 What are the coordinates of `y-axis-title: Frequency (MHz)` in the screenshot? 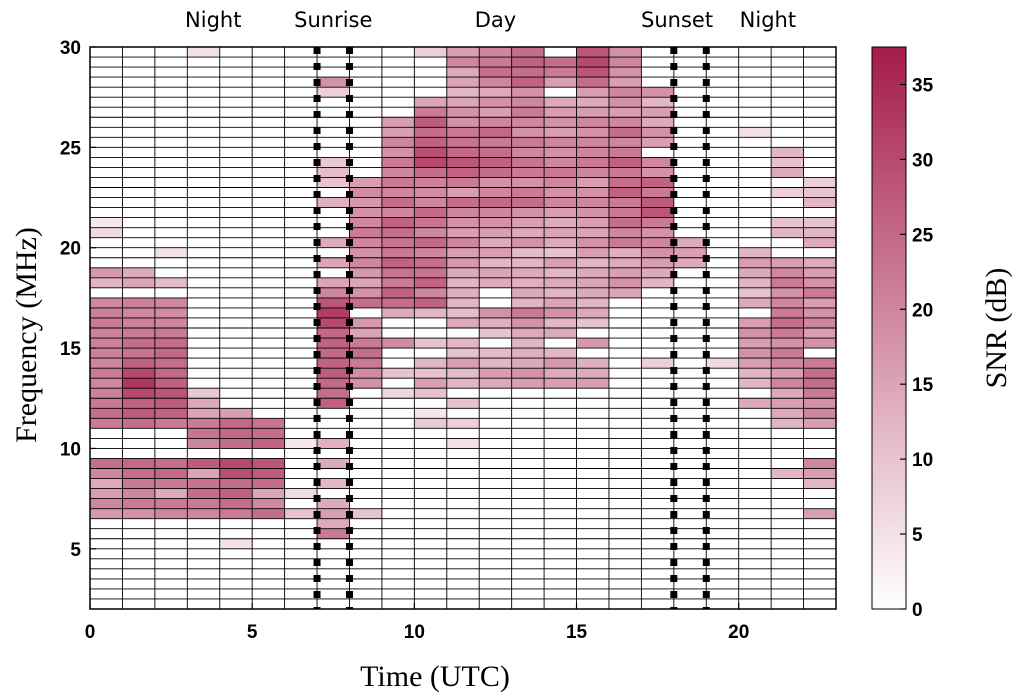 It's located at (26, 335).